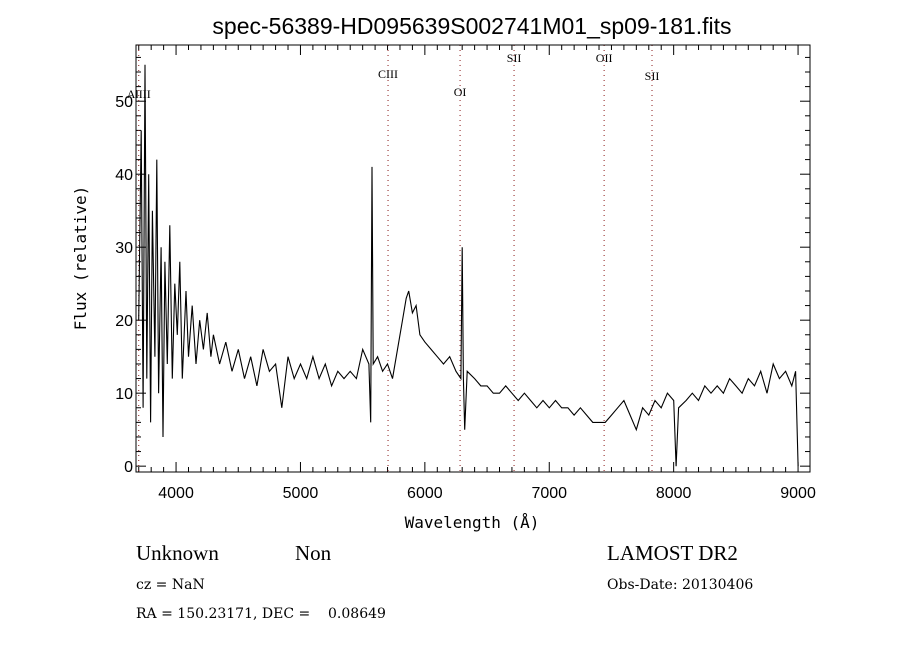  What do you see at coordinates (177, 553) in the screenshot?
I see `object-class: Unknown` at bounding box center [177, 553].